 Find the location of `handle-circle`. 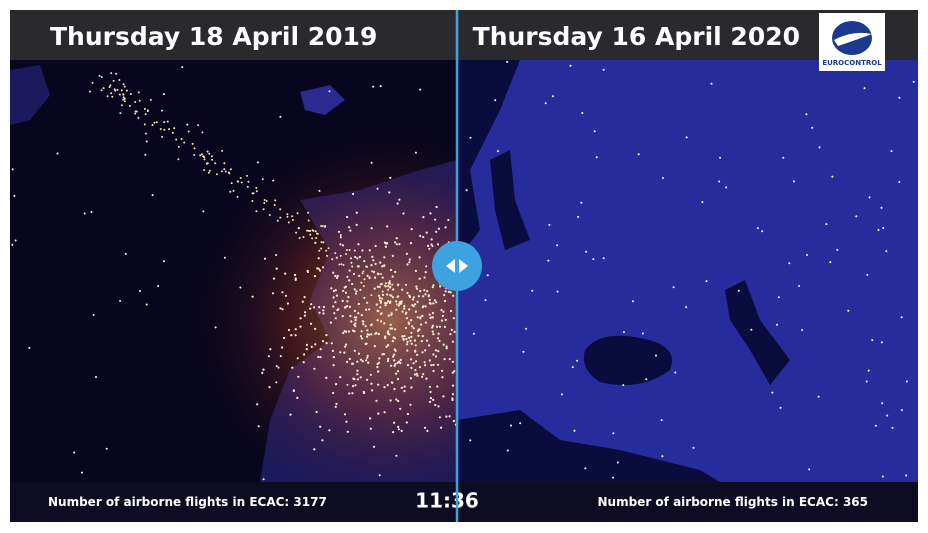

handle-circle is located at coordinates (457, 266).